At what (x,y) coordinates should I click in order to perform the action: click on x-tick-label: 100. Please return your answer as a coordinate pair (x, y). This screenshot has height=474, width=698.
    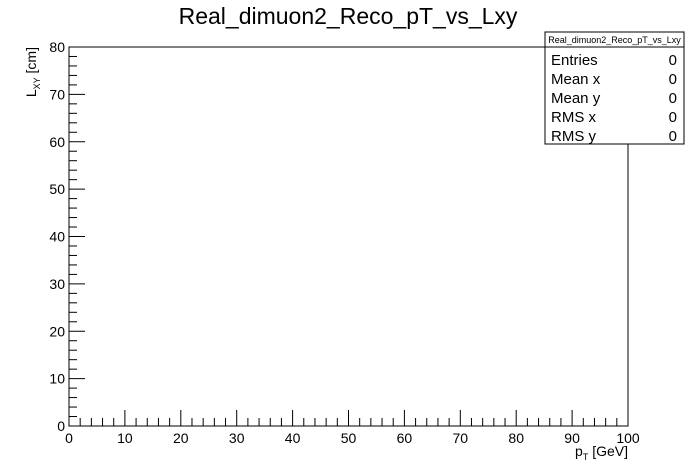
    Looking at the image, I should click on (628, 438).